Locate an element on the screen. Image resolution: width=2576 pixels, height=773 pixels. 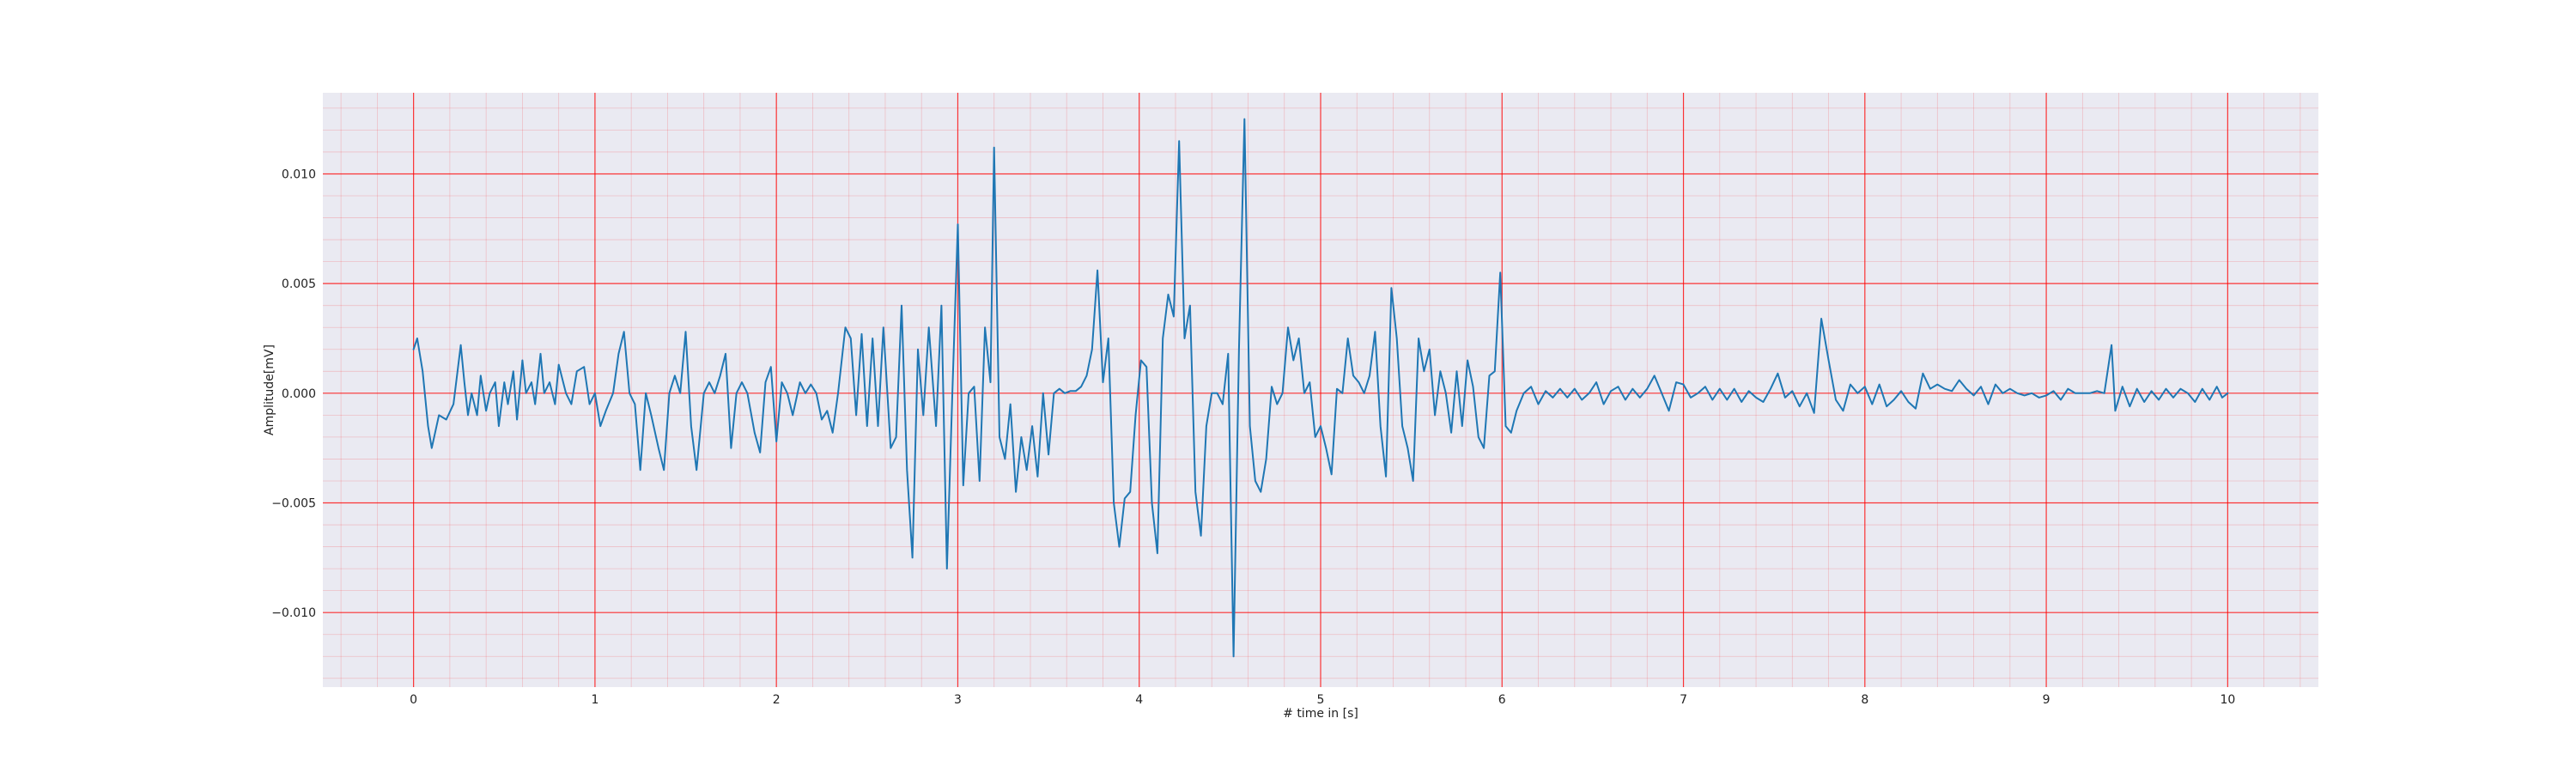
x-tick-label: 0 is located at coordinates (413, 700).